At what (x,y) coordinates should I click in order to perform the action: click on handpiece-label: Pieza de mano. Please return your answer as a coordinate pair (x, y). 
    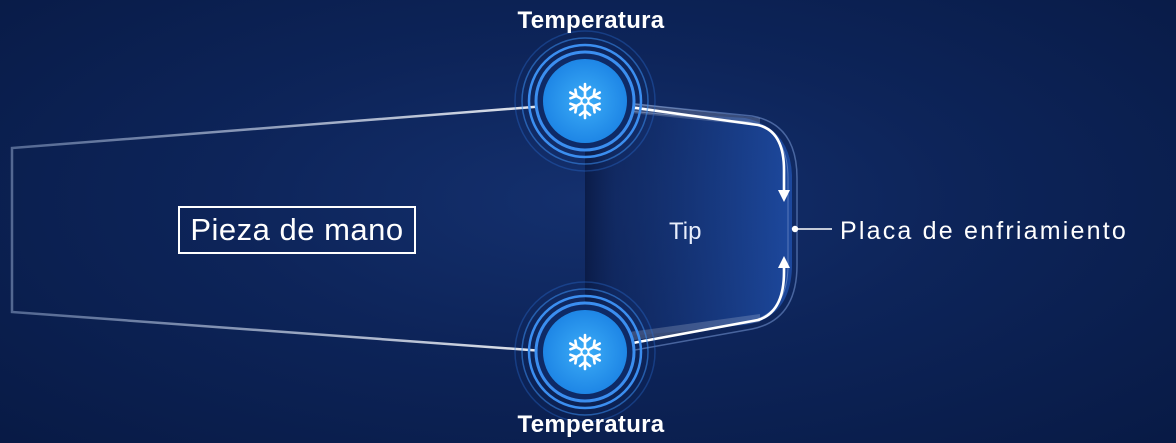
    Looking at the image, I should click on (297, 230).